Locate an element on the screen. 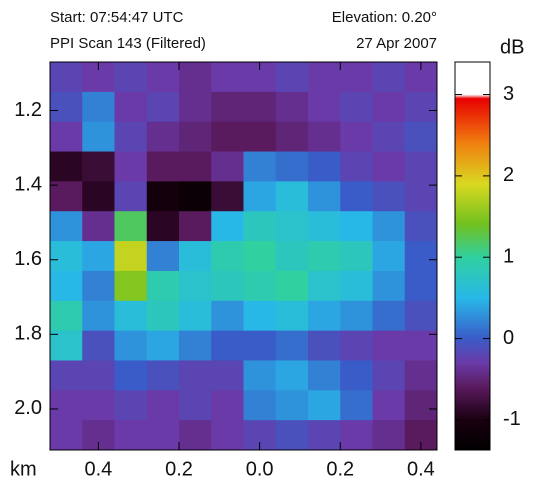 This screenshot has height=481, width=539. header-start: Start: 07:54:47 UTC is located at coordinates (117, 17).